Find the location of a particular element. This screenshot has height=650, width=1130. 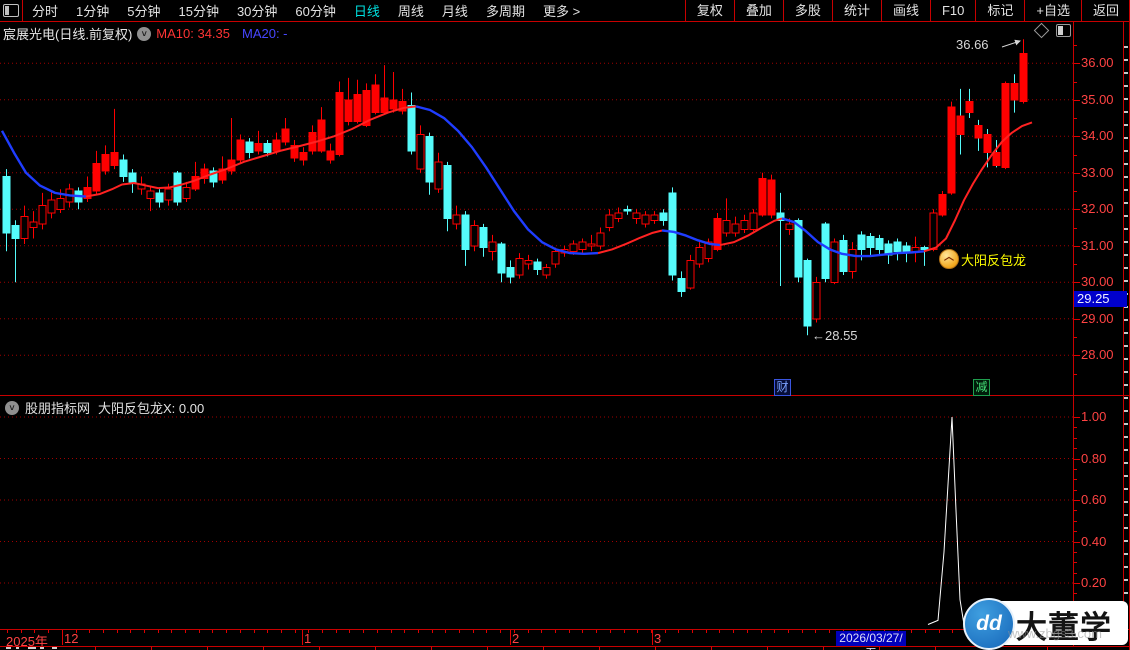

month-label: 1 is located at coordinates (308, 638).